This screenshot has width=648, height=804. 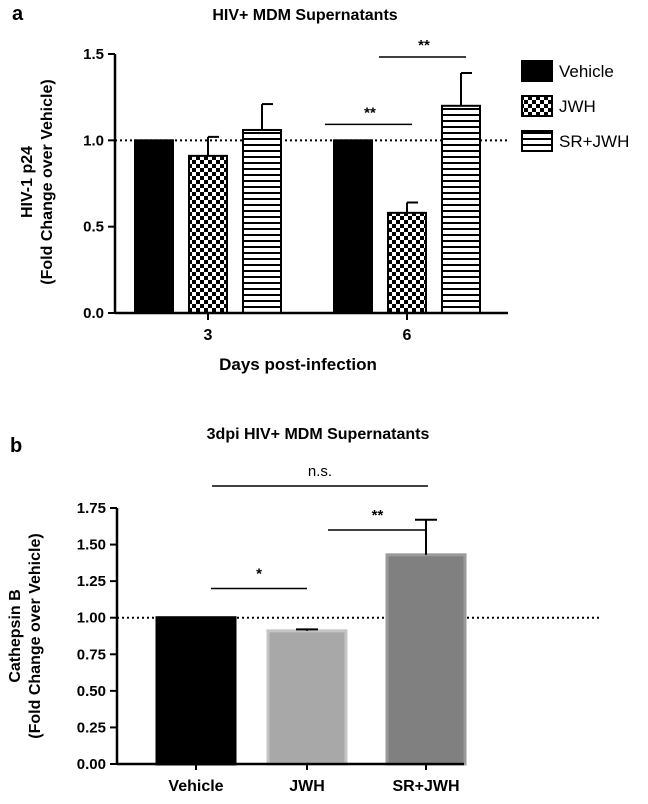 I want to click on panel-a-legend-label-vehicle: Vehicle, so click(x=586, y=71).